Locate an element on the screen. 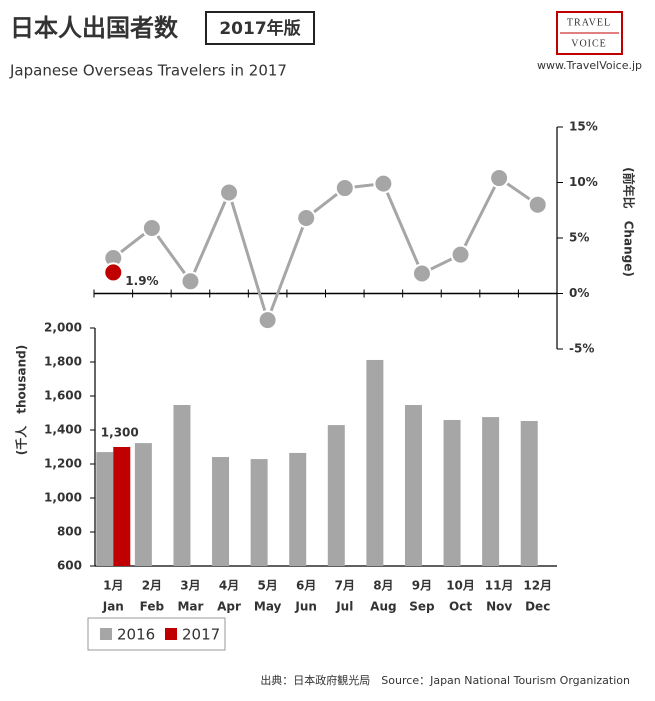 The height and width of the screenshot is (701, 655). y2-tick-label: 10% is located at coordinates (583, 182).